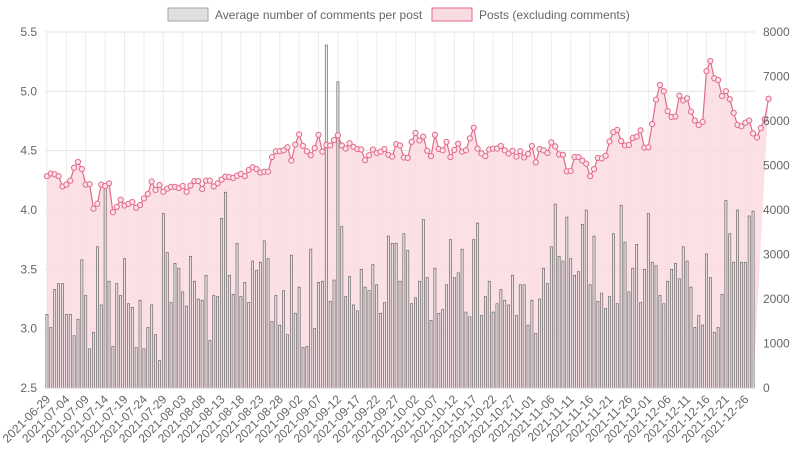 This screenshot has width=798, height=455. What do you see at coordinates (188, 14) in the screenshot?
I see `legend-swatch-comments` at bounding box center [188, 14].